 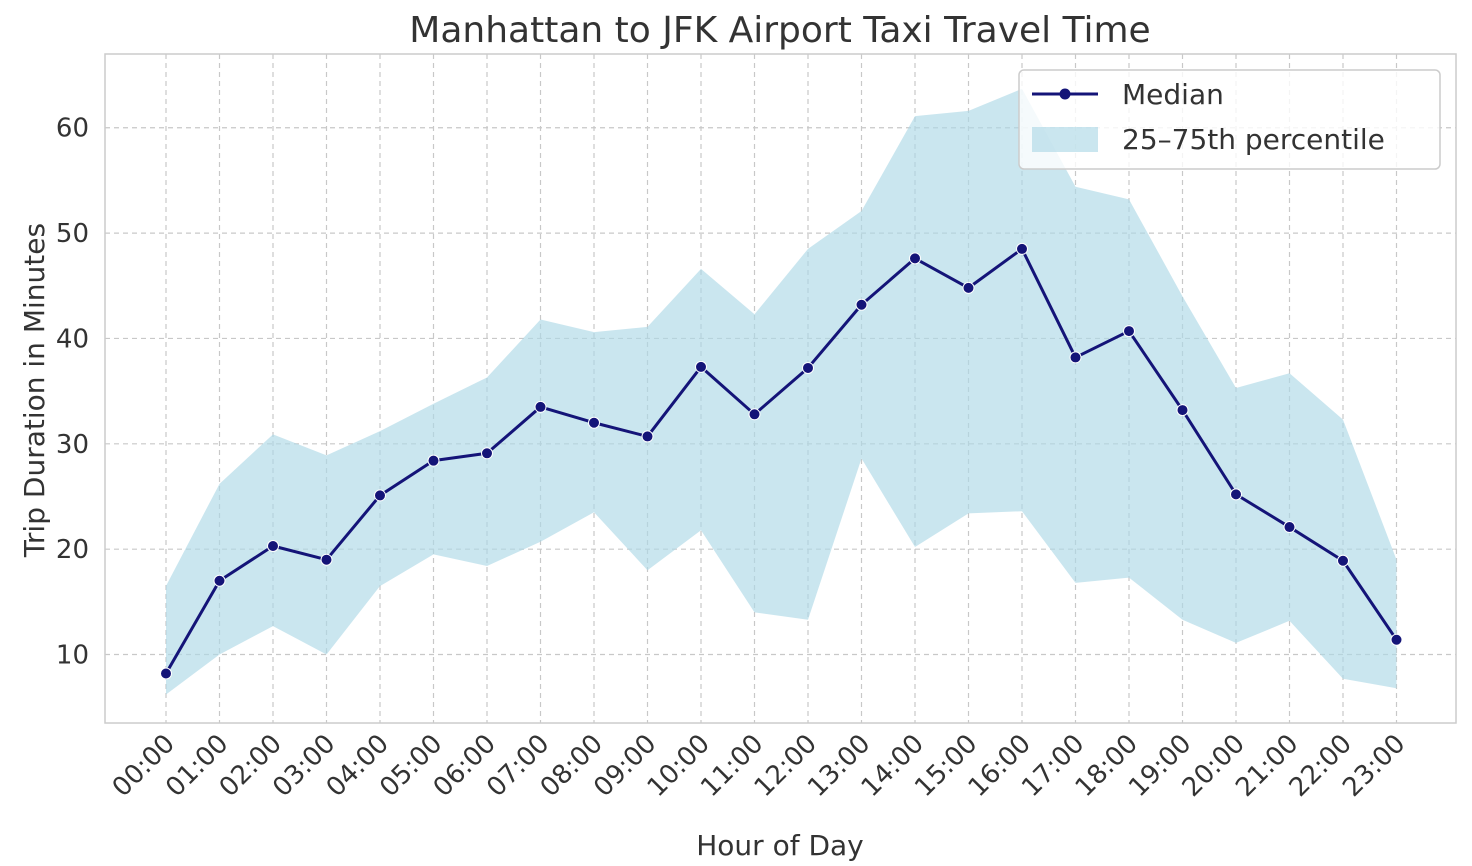 What do you see at coordinates (1065, 139) in the screenshot?
I see `legend-band-swatch` at bounding box center [1065, 139].